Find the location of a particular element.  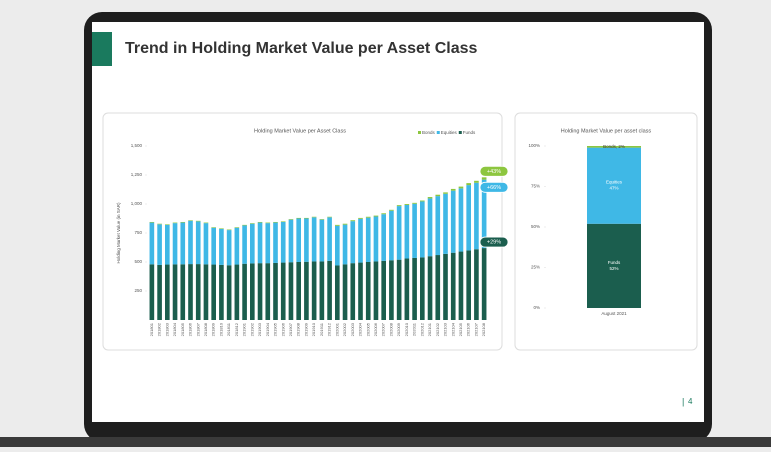

data-label-line: 52% is located at coordinates (613, 268).